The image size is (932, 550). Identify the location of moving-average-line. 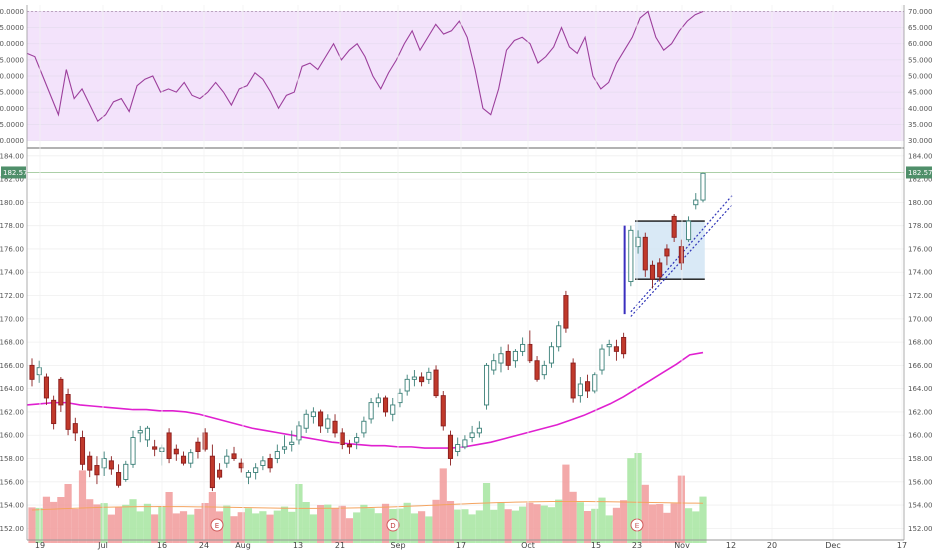
(365, 400).